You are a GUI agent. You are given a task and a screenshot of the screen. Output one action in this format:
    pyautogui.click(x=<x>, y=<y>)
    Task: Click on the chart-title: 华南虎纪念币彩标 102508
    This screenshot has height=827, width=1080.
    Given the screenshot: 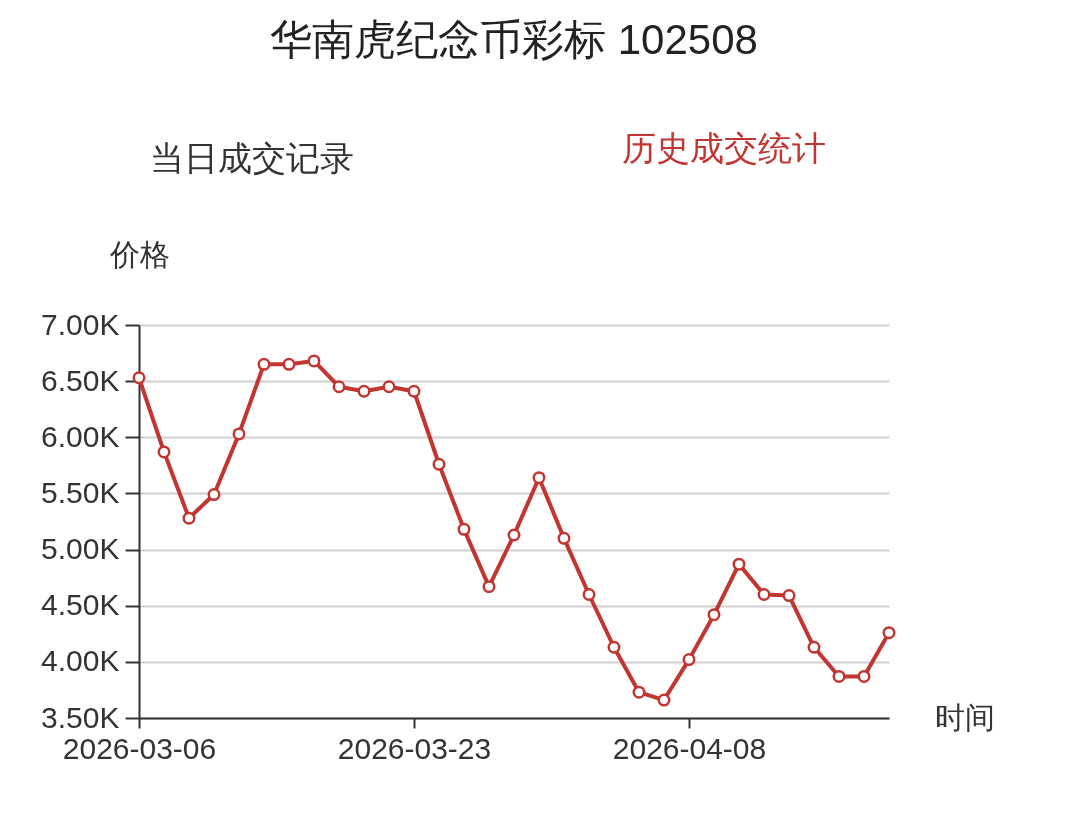 What is the action you would take?
    pyautogui.click(x=514, y=39)
    